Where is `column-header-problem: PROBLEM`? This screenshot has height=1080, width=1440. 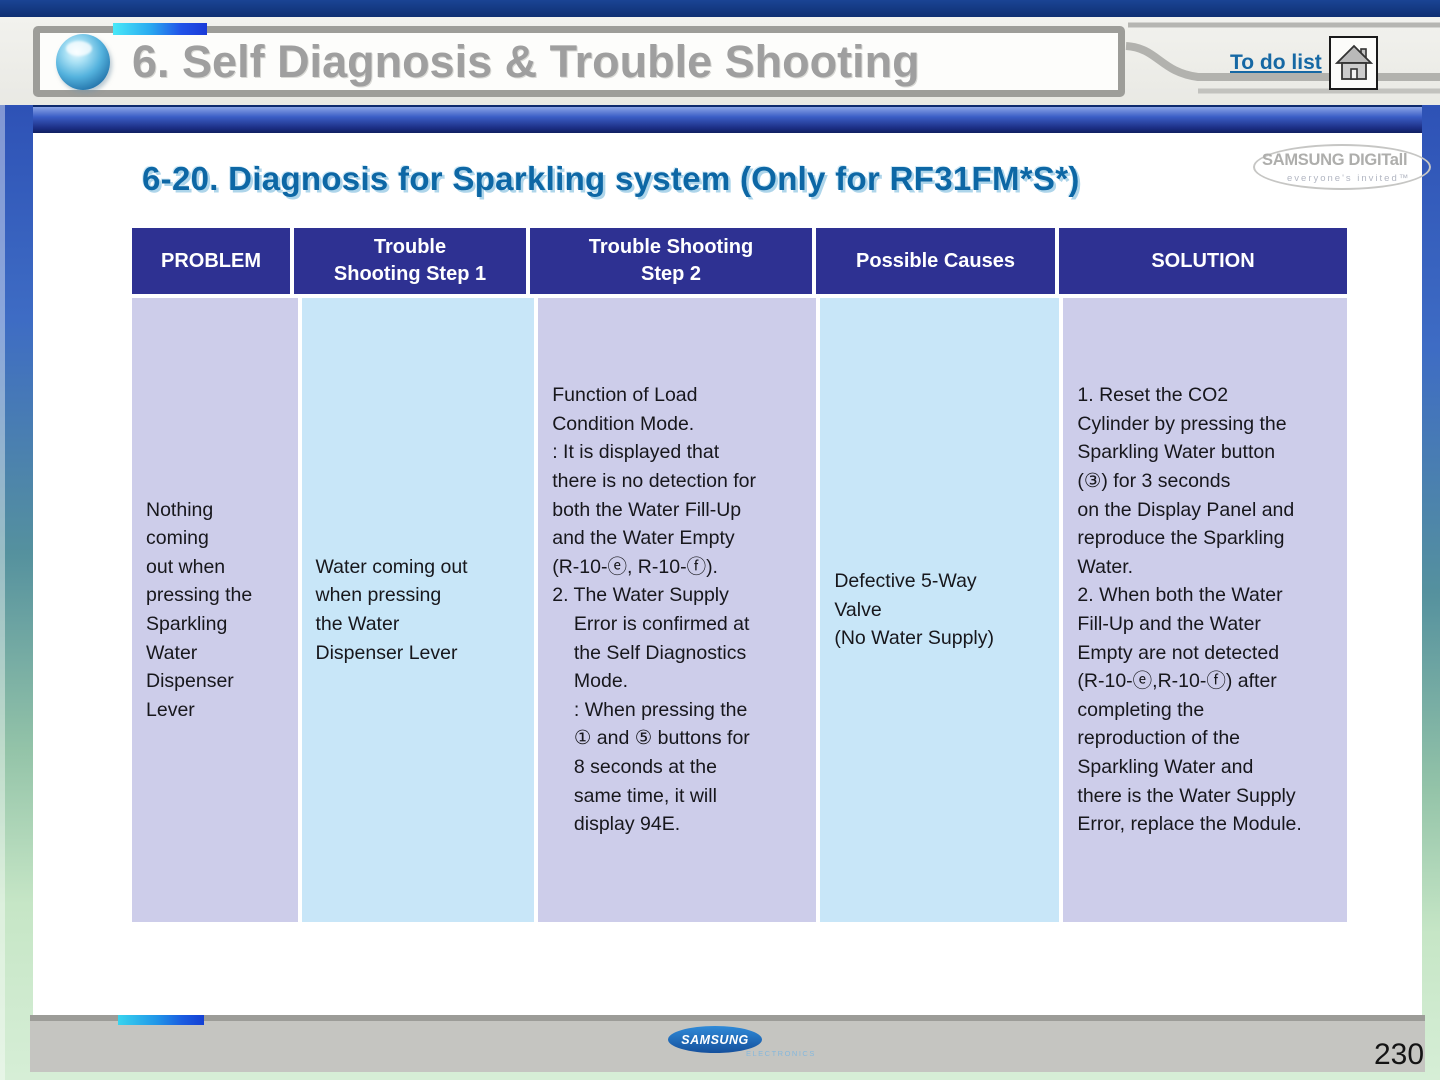 column-header-problem: PROBLEM is located at coordinates (211, 261).